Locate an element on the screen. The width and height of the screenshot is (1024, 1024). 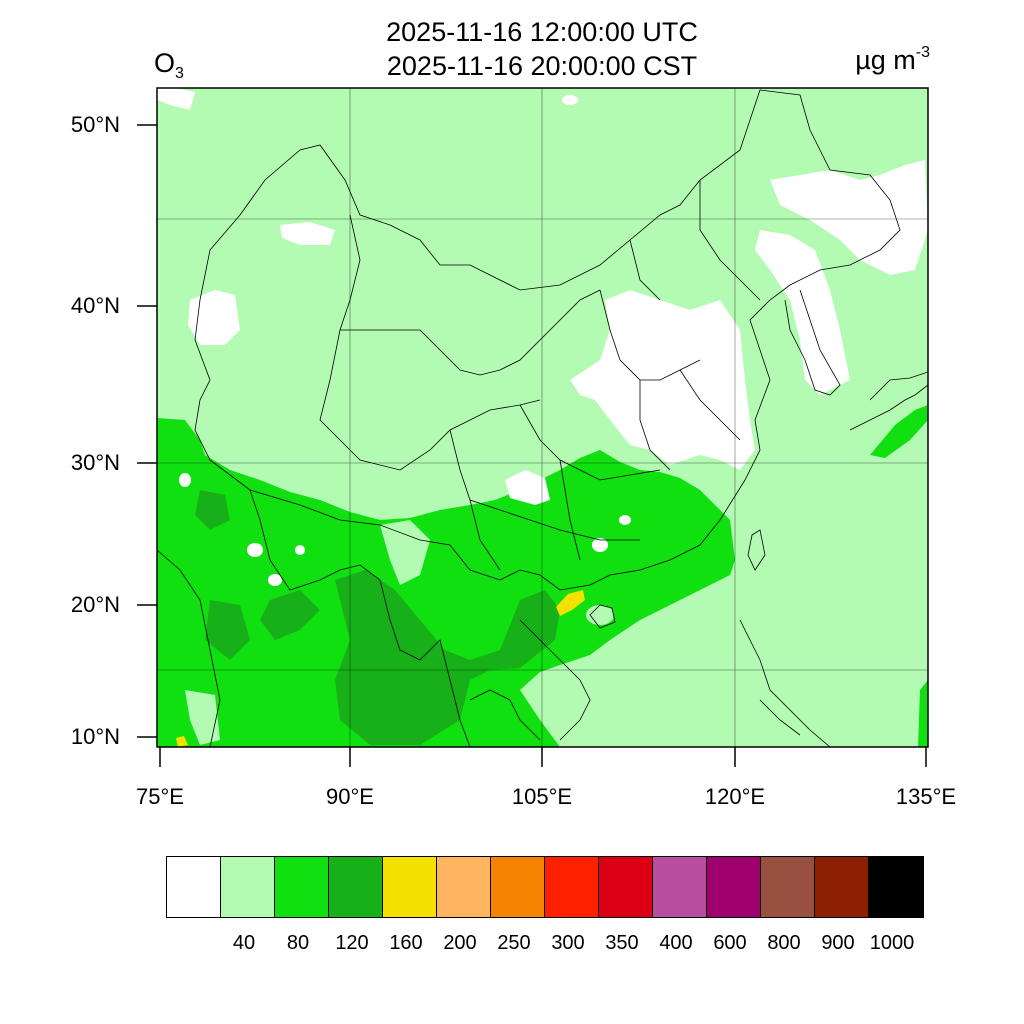
colorbar-label: 1000 is located at coordinates (892, 943).